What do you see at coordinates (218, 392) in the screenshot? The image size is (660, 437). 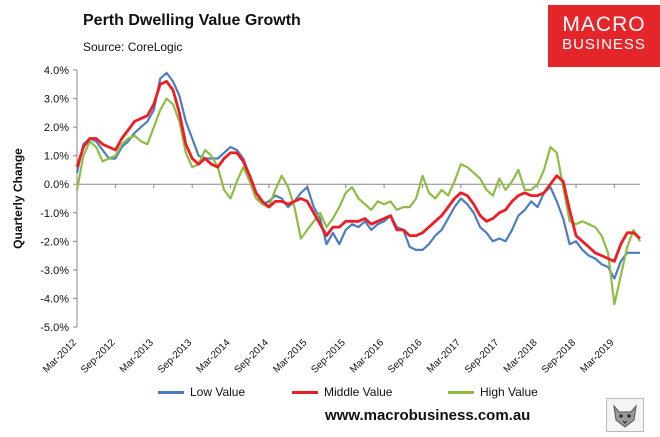 I see `legend-label-low: Low Value` at bounding box center [218, 392].